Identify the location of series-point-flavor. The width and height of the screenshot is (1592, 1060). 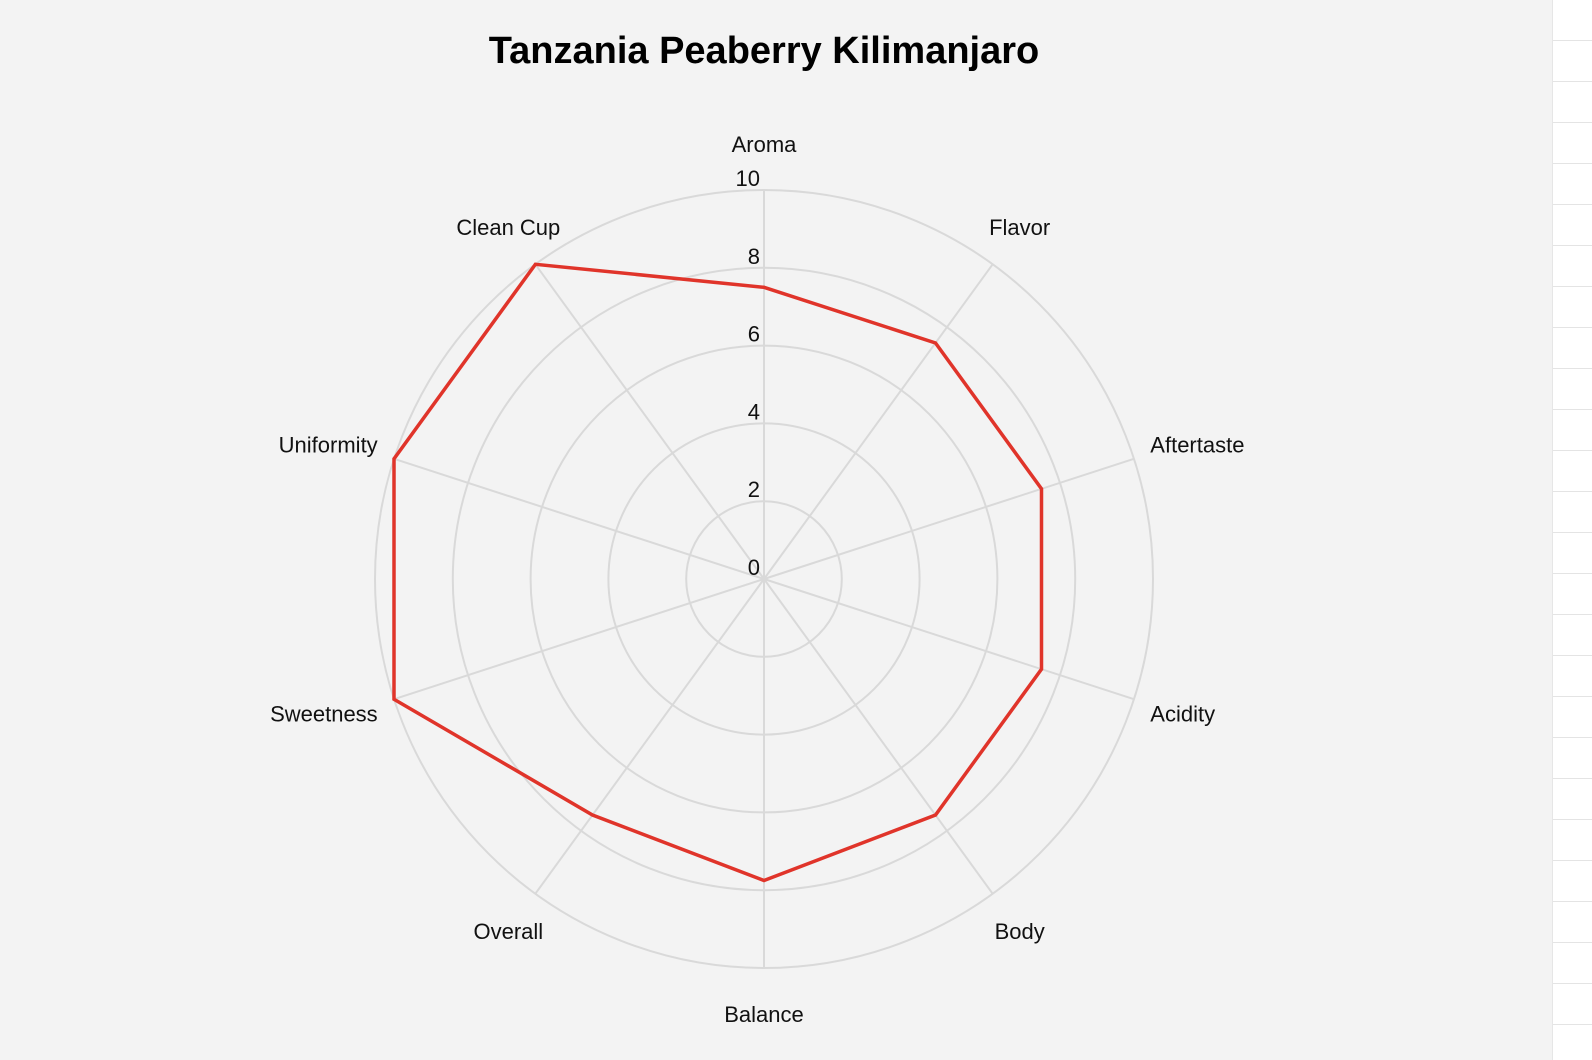
(935, 343).